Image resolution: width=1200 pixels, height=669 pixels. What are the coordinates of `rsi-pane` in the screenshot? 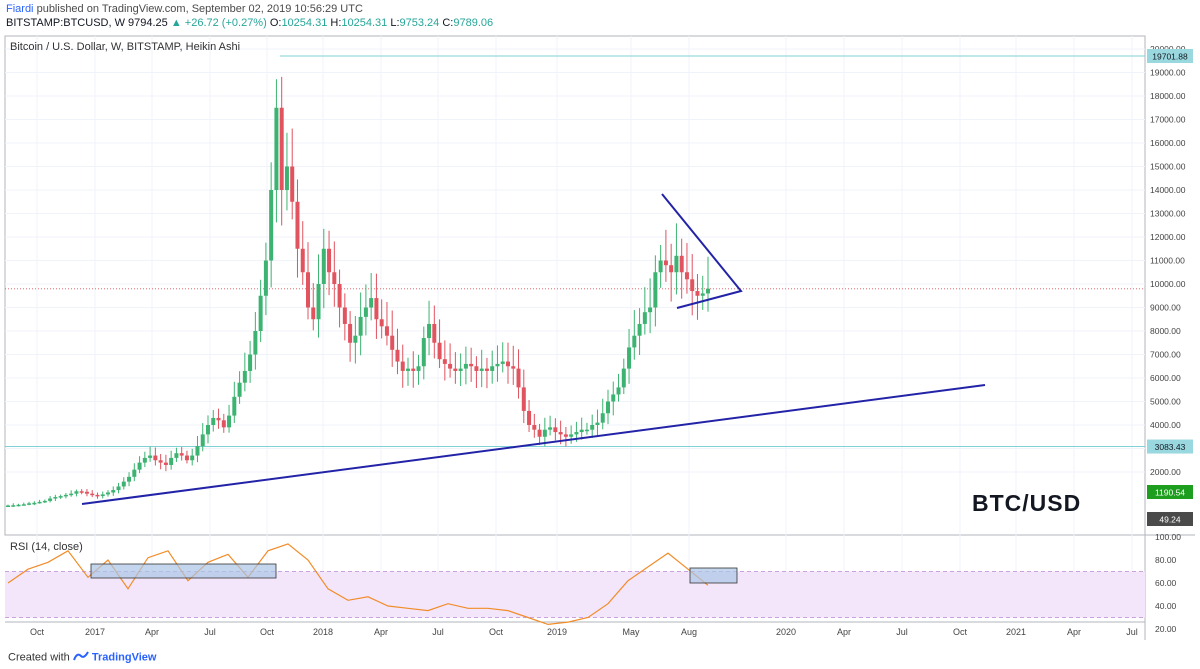 It's located at (575, 584).